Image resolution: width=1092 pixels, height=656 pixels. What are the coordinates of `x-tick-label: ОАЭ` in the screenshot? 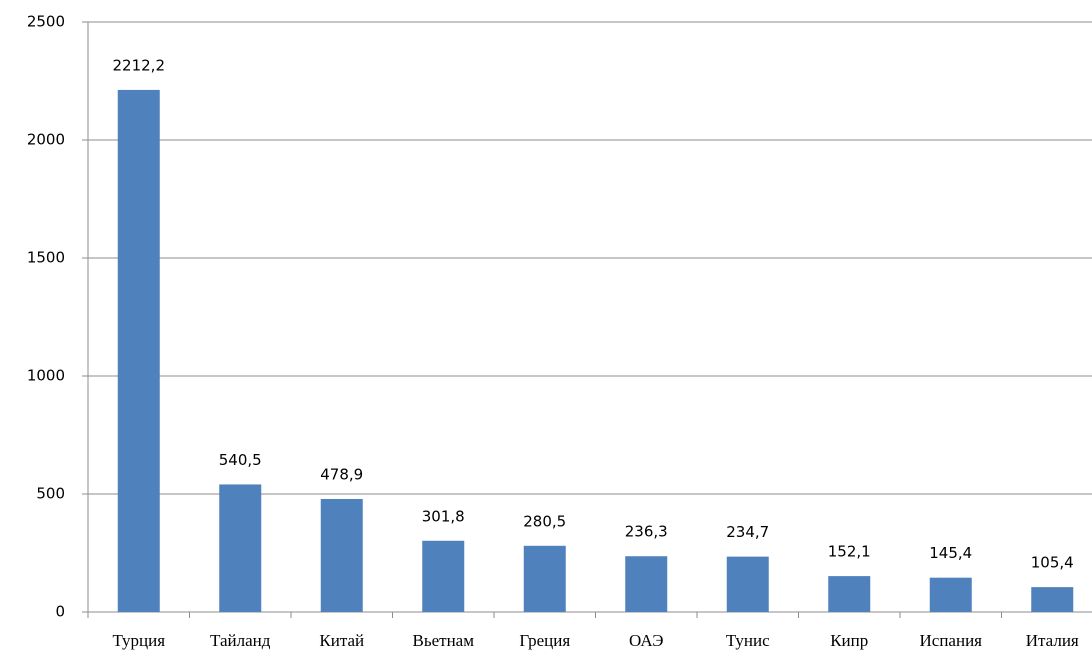 It's located at (646, 640).